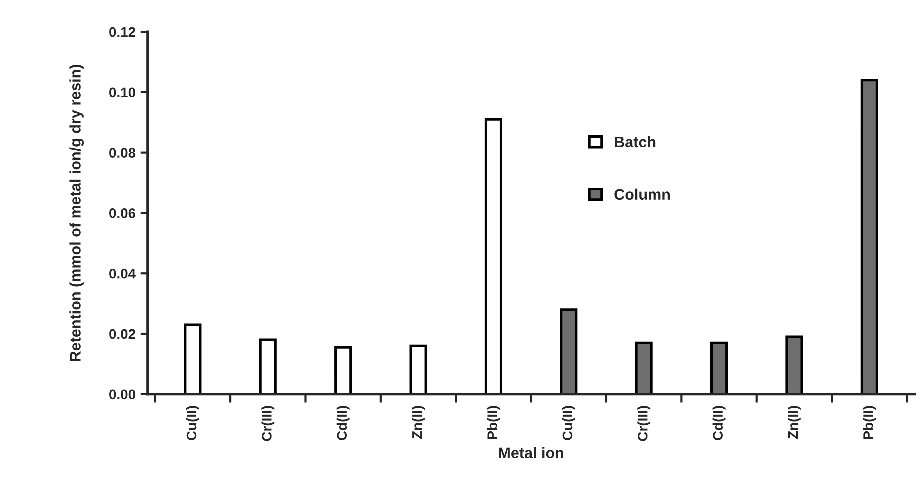  I want to click on y-axis-title: Retention (mmol of metal ion/g dry resin), so click(77, 213).